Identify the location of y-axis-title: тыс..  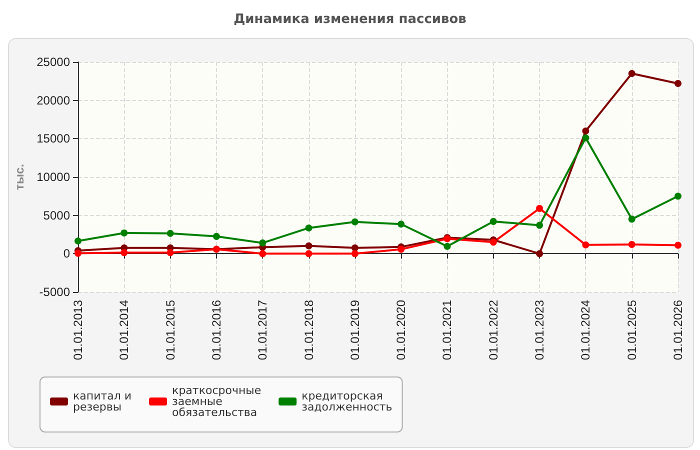
(19, 177).